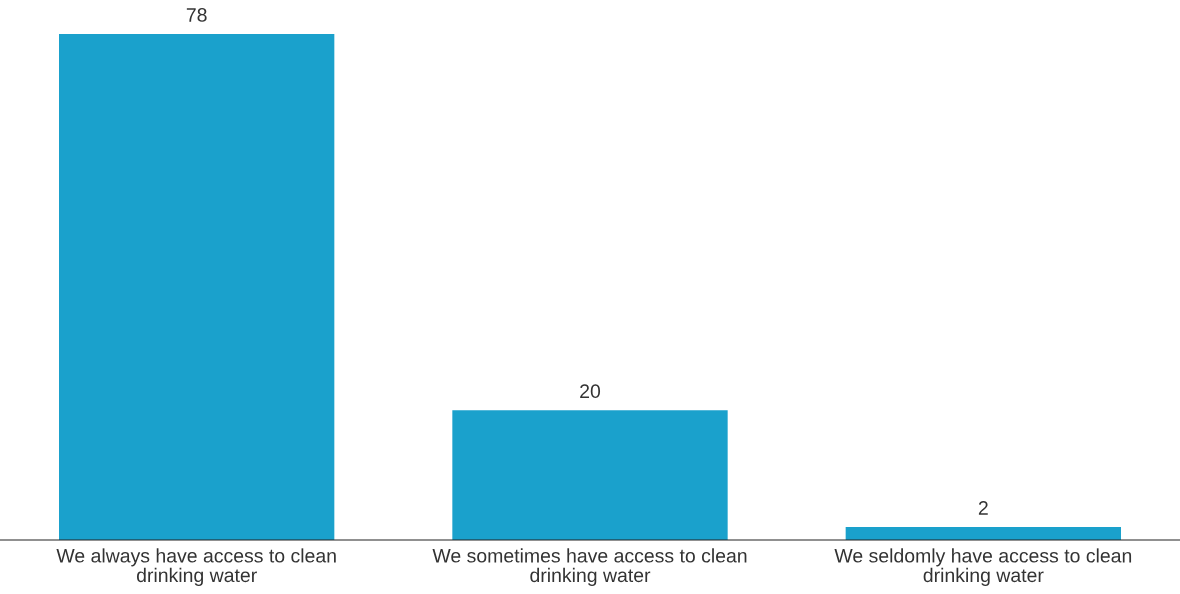 Image resolution: width=1180 pixels, height=594 pixels. I want to click on x-tick-label: We always have access to clean drinking water, so click(196, 567).